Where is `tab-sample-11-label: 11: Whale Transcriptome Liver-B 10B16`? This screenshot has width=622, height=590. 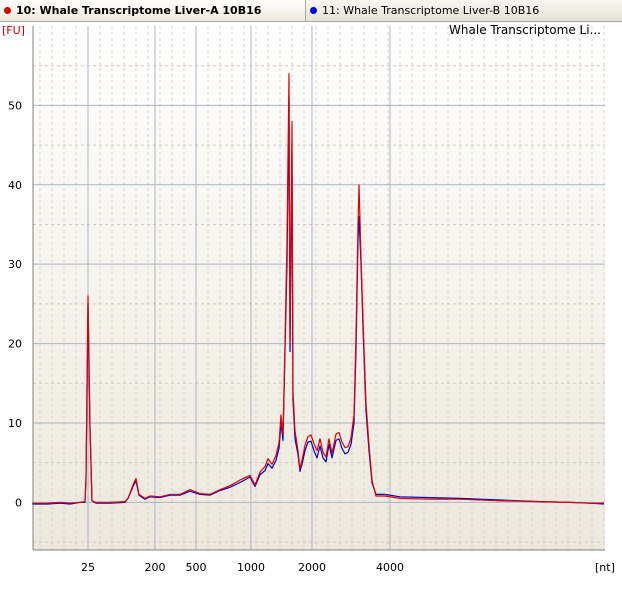 tab-sample-11-label: 11: Whale Transcriptome Liver-B 10B16 is located at coordinates (431, 10).